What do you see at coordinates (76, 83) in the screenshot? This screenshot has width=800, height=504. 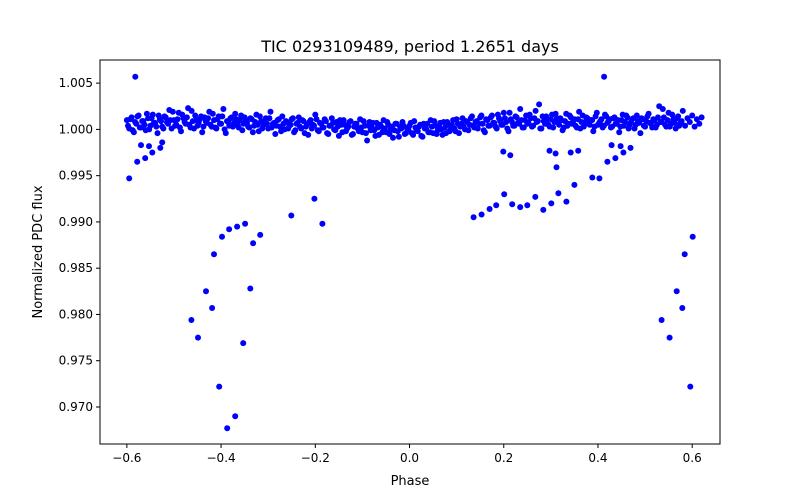 I see `y-tick-label: 1.005` at bounding box center [76, 83].